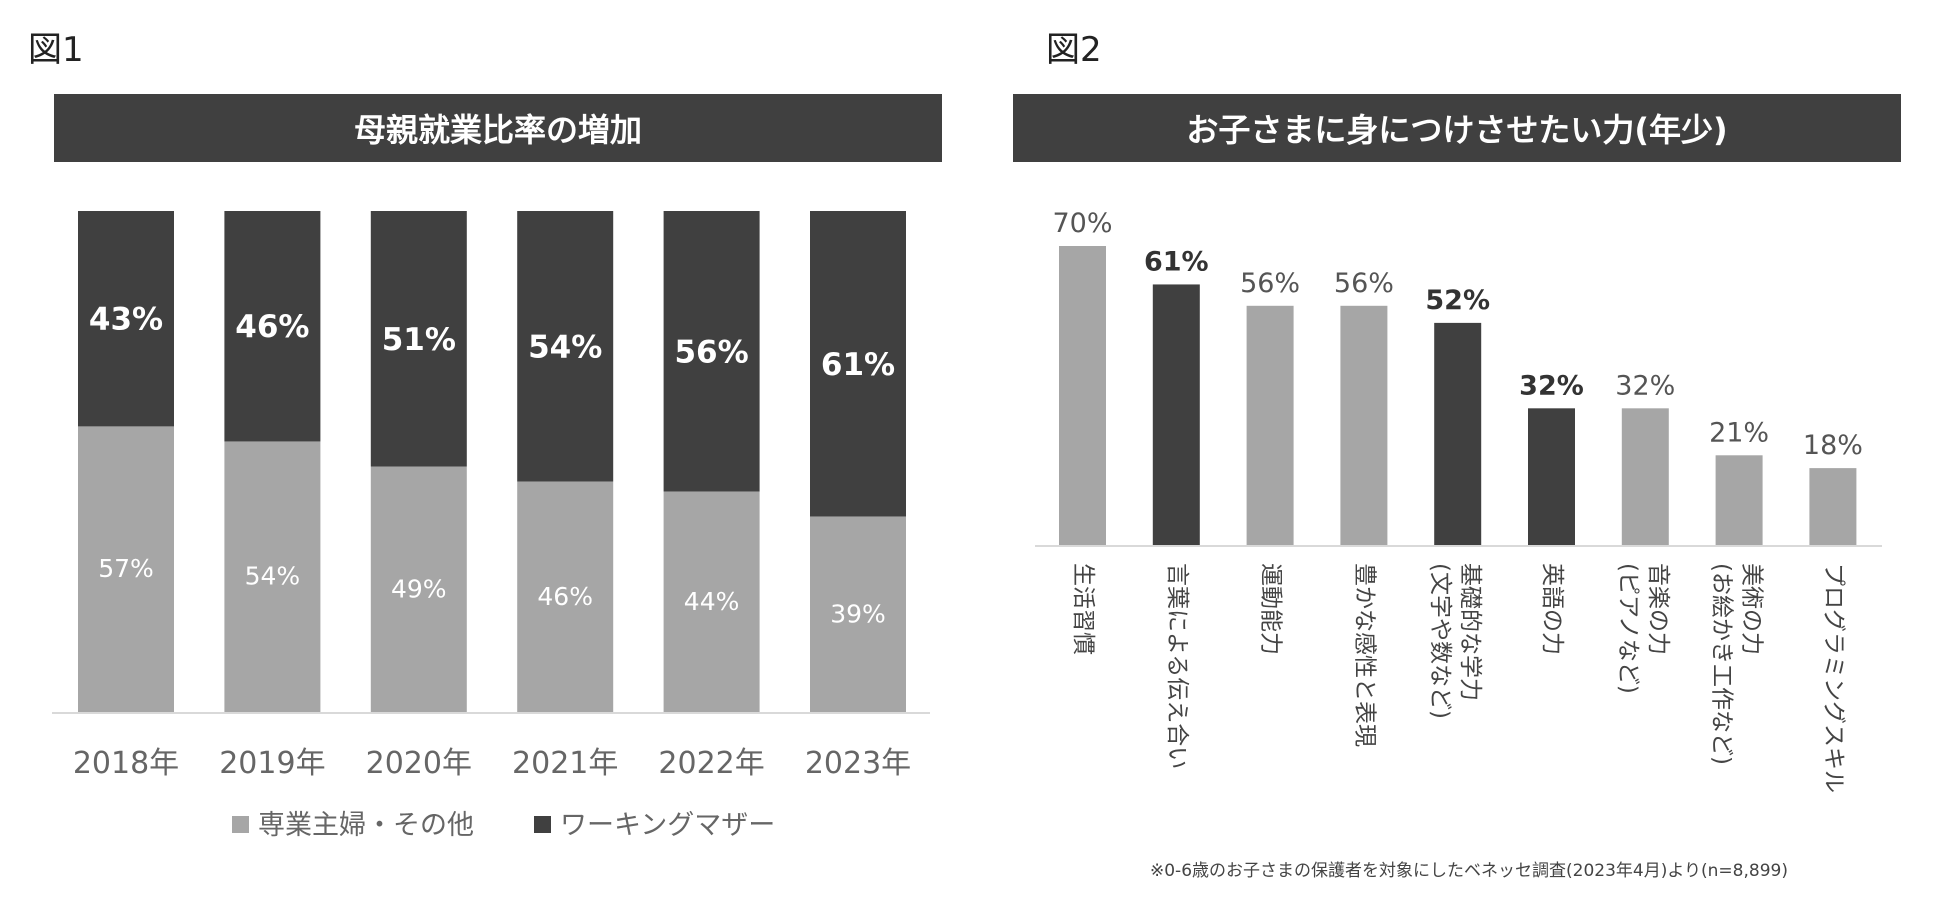  What do you see at coordinates (498, 128) in the screenshot?
I see `chart-1-title: 母親就業比率の増加` at bounding box center [498, 128].